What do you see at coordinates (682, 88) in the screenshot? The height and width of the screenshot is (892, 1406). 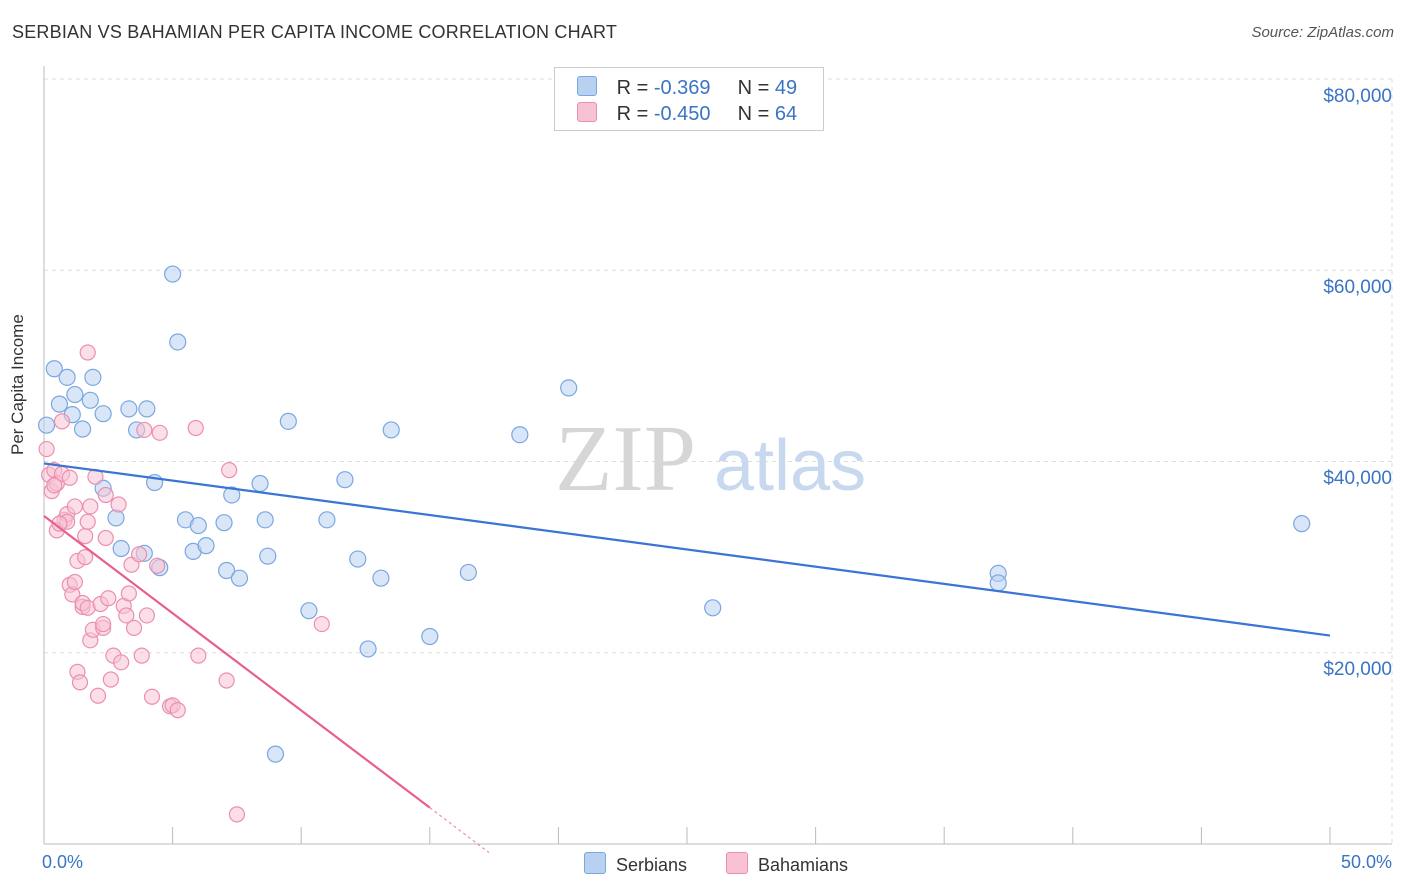 I see `serbians-r-value: -0.369` at bounding box center [682, 88].